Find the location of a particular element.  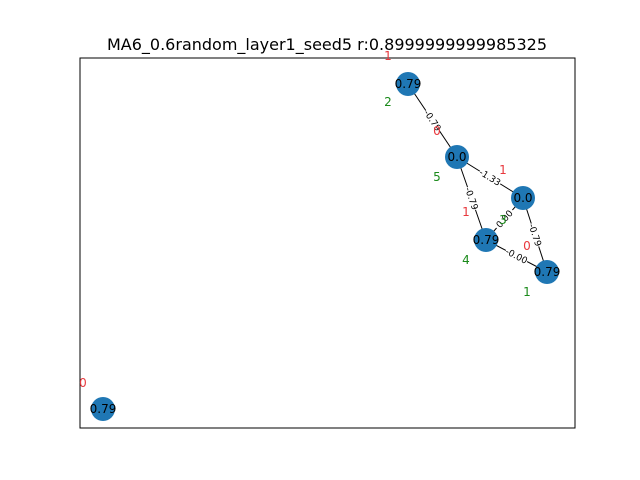

node-green-label: 2 is located at coordinates (388, 102).